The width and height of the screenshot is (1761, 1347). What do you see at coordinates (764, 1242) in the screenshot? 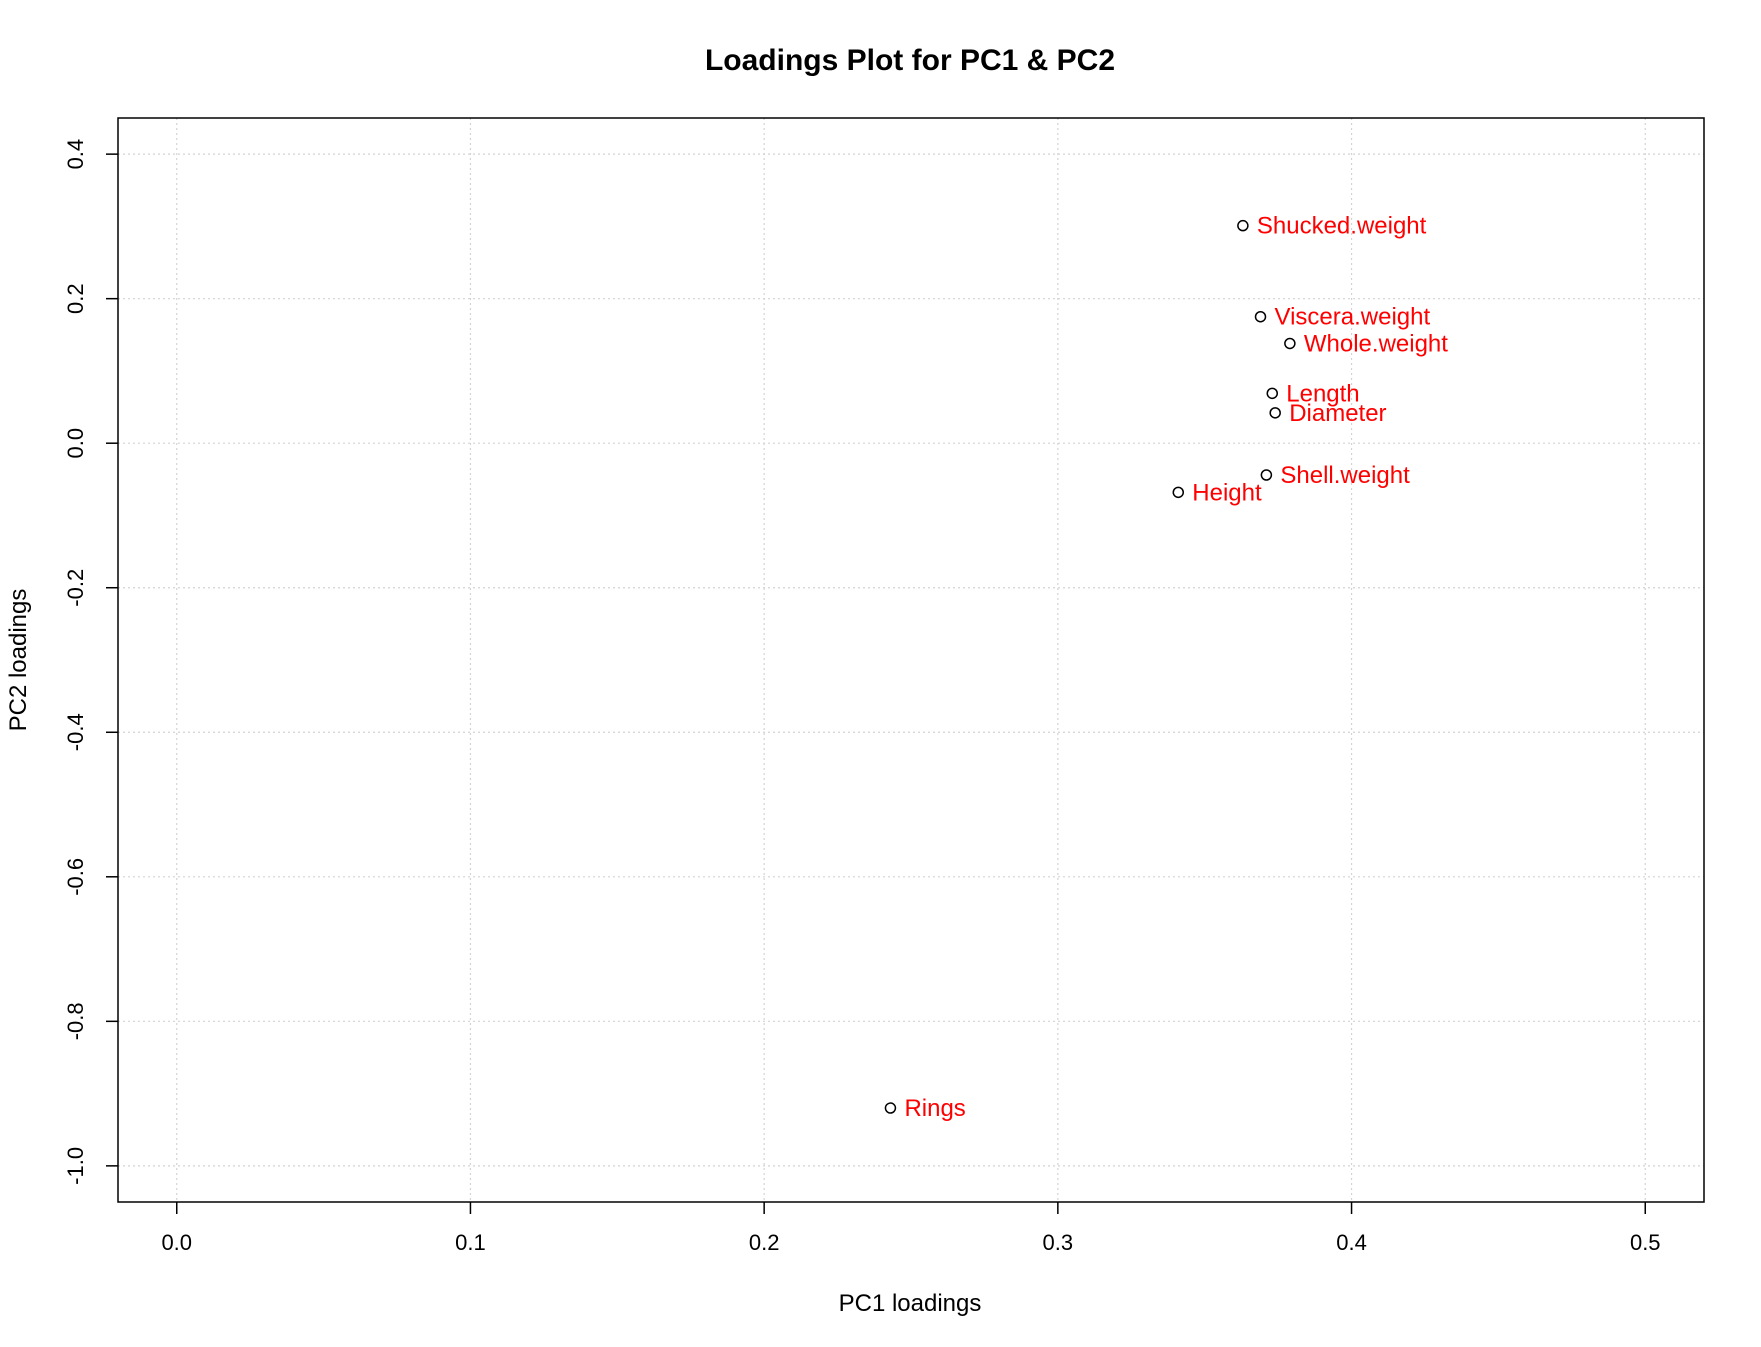
I see `x-tick-label: 0.2` at bounding box center [764, 1242].